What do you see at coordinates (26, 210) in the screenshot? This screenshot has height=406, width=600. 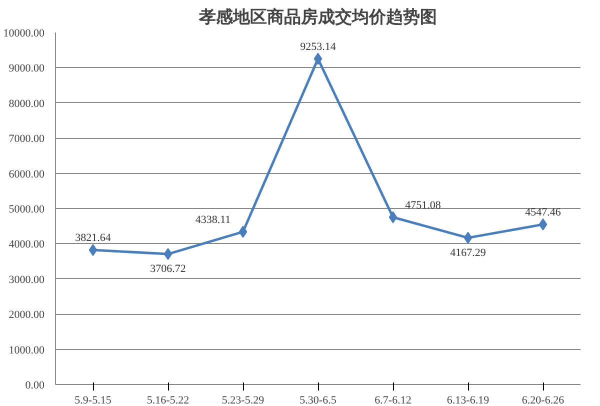 I see `y-tick-label: 5000.00` at bounding box center [26, 210].